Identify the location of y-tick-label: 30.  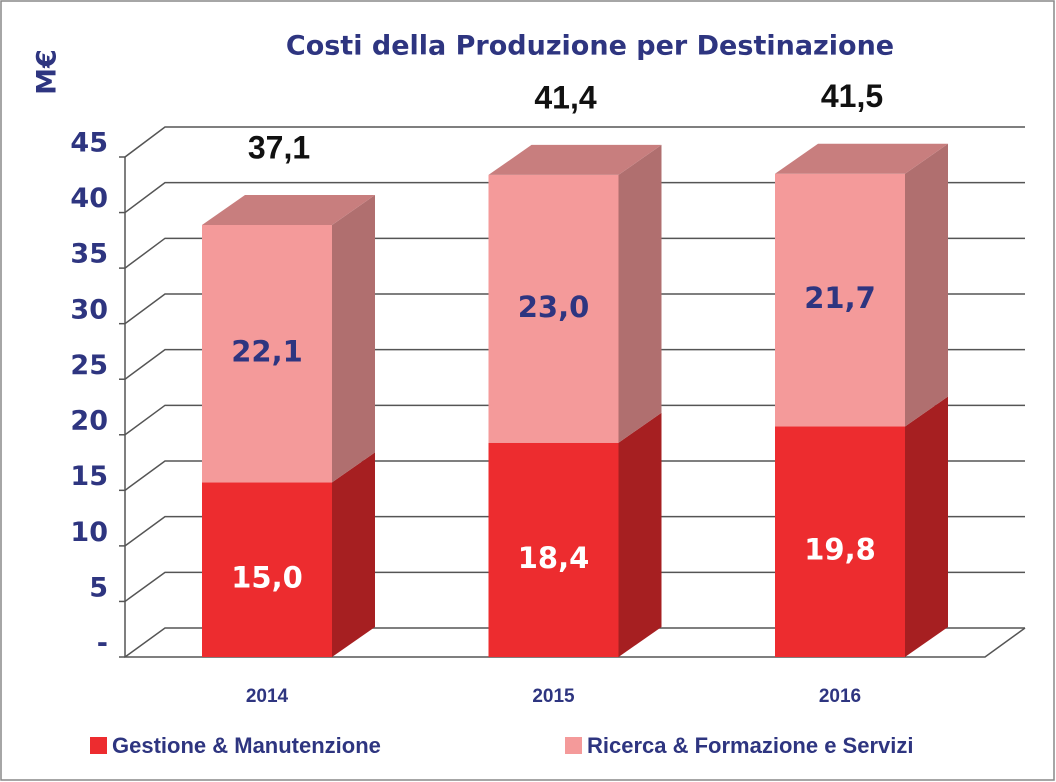
(89, 309).